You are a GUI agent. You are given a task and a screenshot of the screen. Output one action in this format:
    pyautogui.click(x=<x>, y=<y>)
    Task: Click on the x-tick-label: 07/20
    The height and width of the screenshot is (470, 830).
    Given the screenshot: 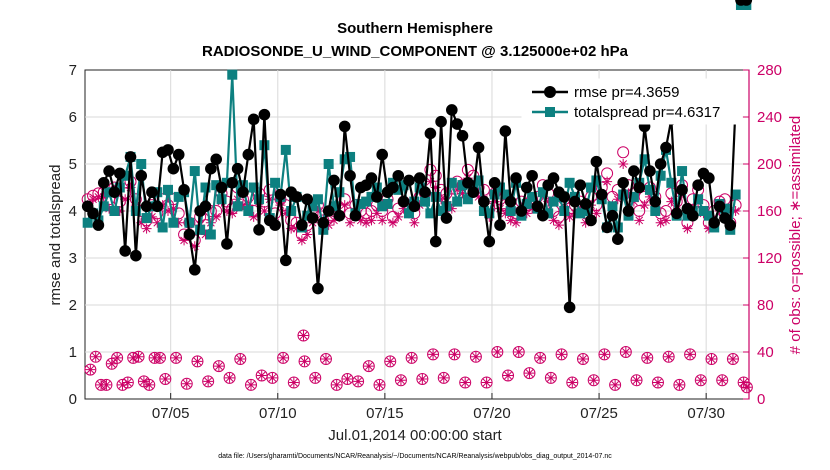 What is the action you would take?
    pyautogui.click(x=492, y=413)
    